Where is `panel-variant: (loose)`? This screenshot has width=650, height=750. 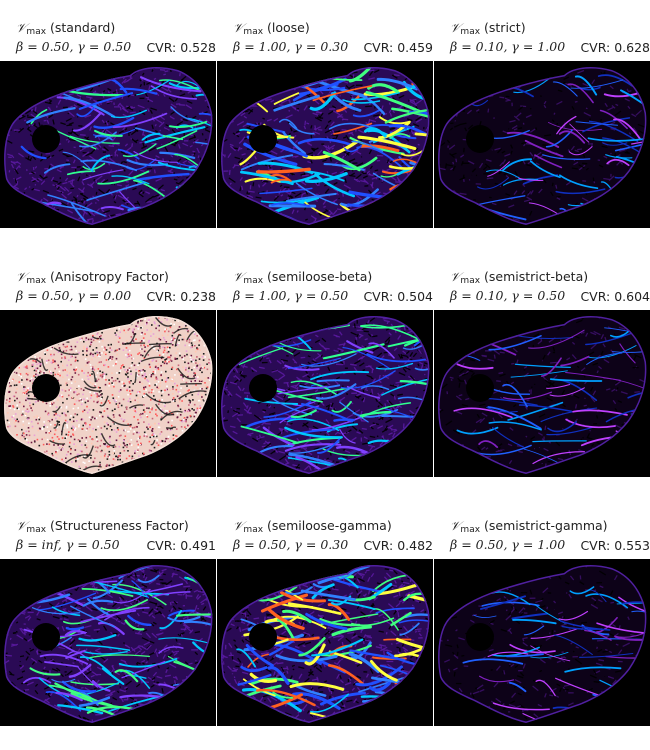 panel-variant: (loose) is located at coordinates (288, 27).